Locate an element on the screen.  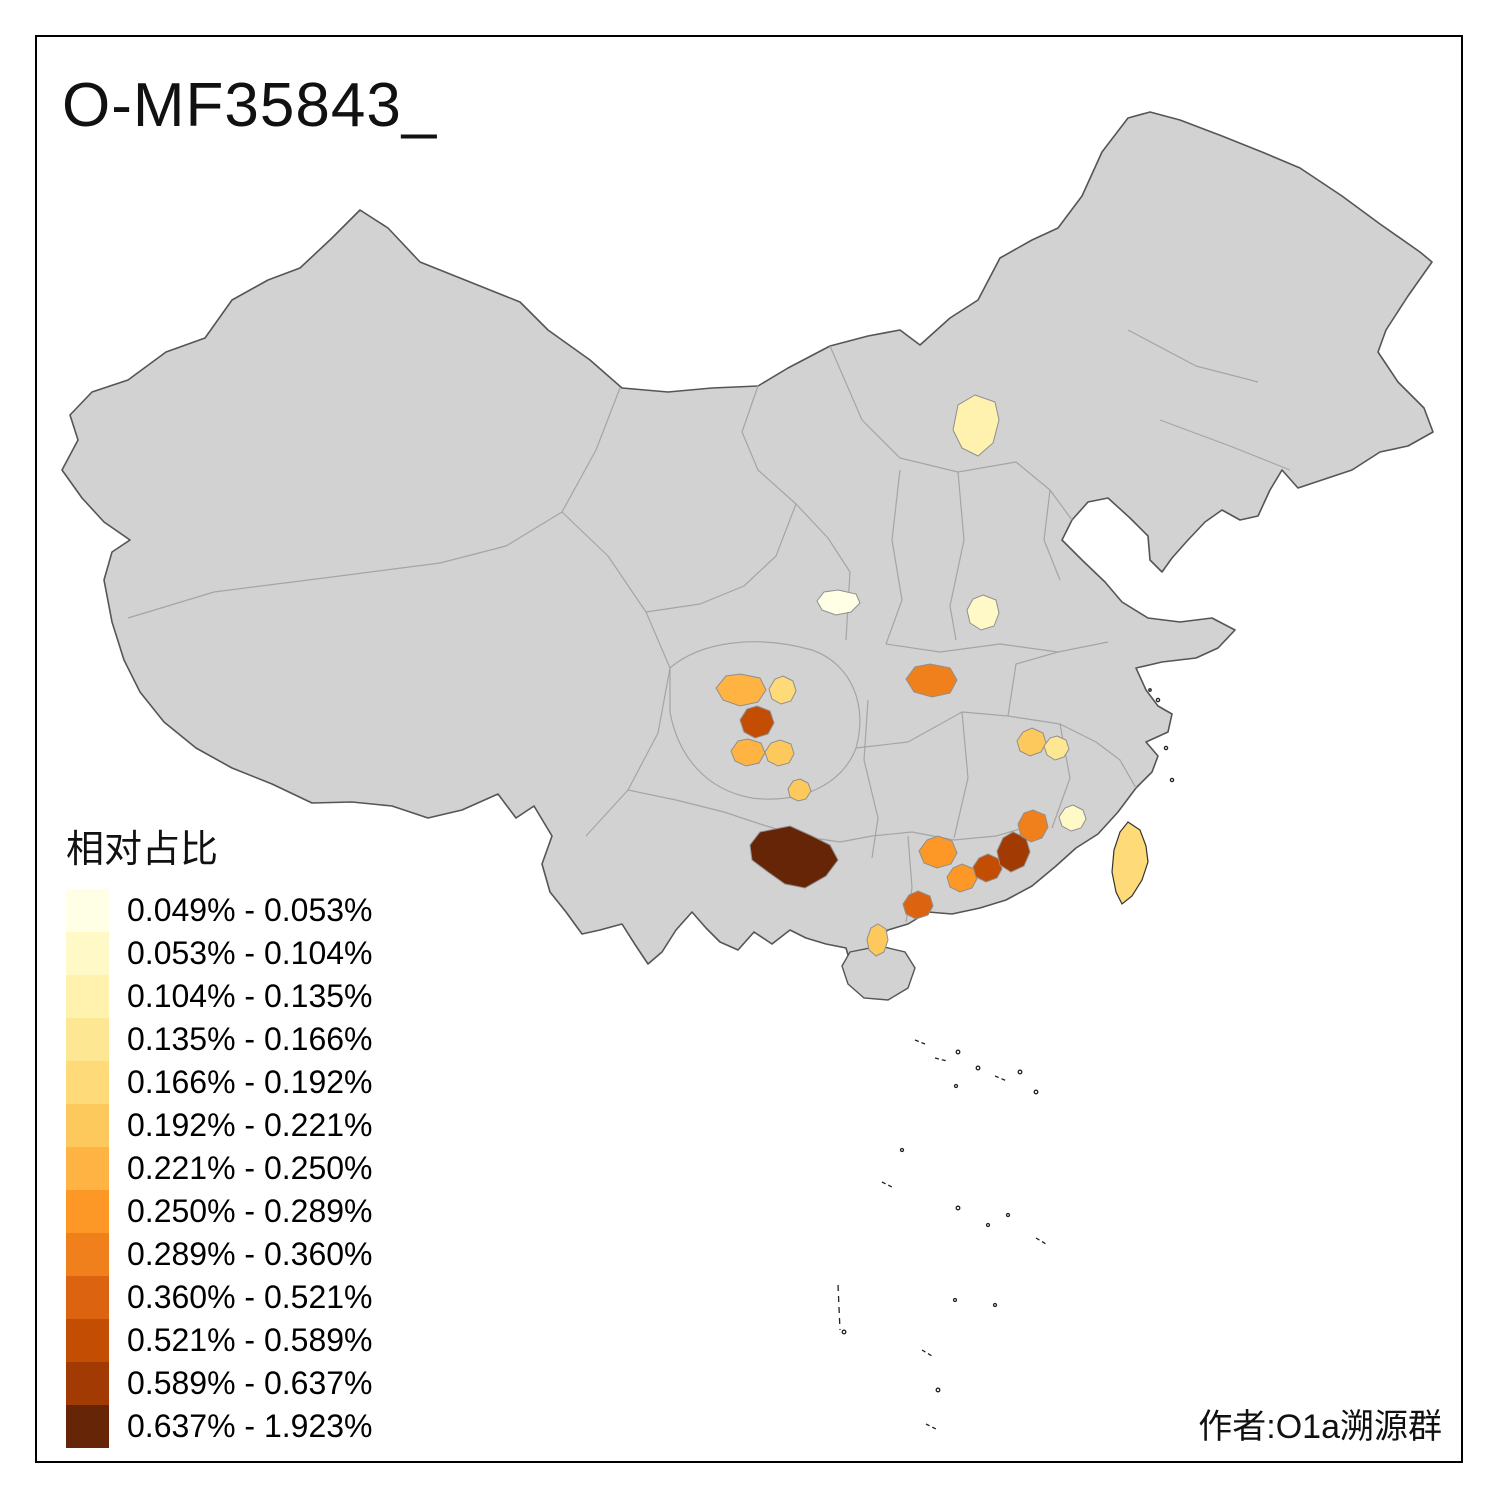
legend-item: 0.049% - 0.053% is located at coordinates (219, 910).